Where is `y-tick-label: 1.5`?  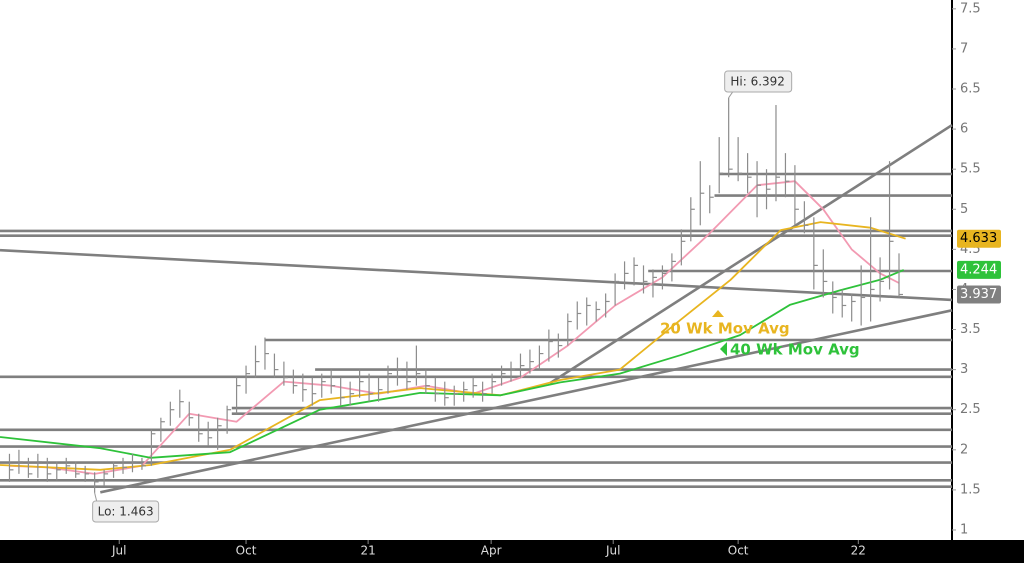
y-tick-label: 1.5 is located at coordinates (970, 489).